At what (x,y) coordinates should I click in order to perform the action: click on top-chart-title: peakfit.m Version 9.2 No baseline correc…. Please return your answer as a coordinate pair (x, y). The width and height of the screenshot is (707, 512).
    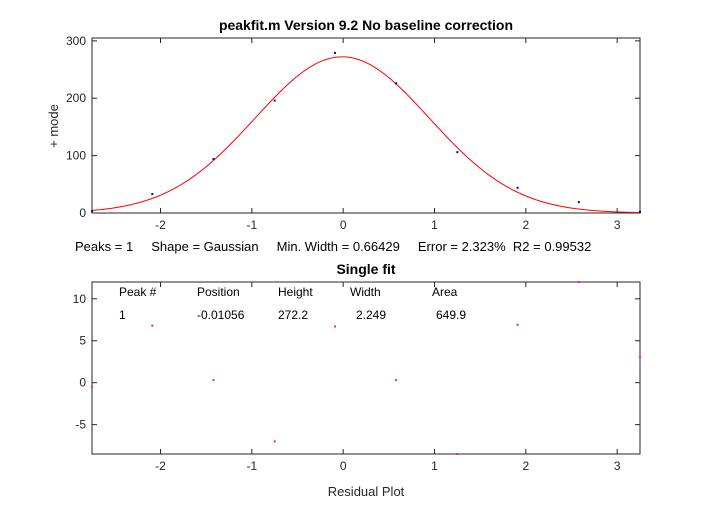
    Looking at the image, I should click on (366, 25).